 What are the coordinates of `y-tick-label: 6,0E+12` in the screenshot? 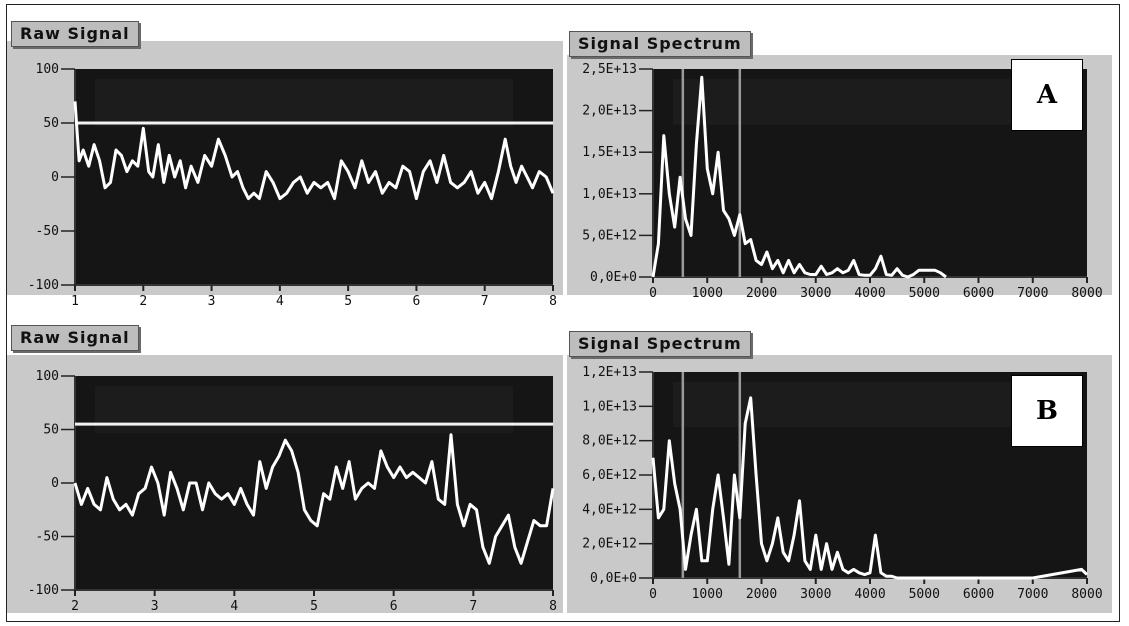 It's located at (609, 475).